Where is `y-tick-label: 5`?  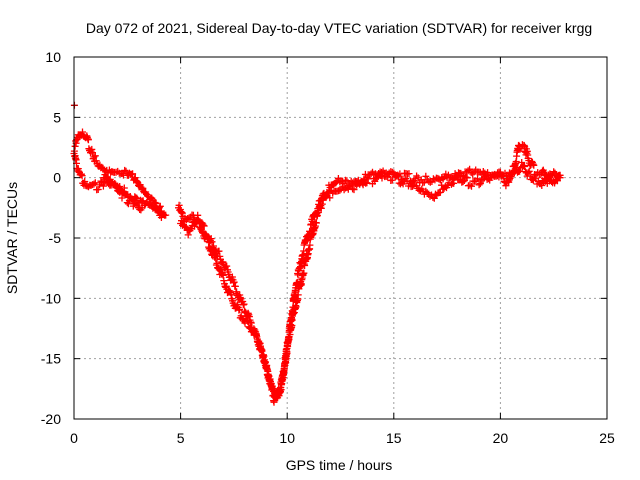 y-tick-label: 5 is located at coordinates (57, 117).